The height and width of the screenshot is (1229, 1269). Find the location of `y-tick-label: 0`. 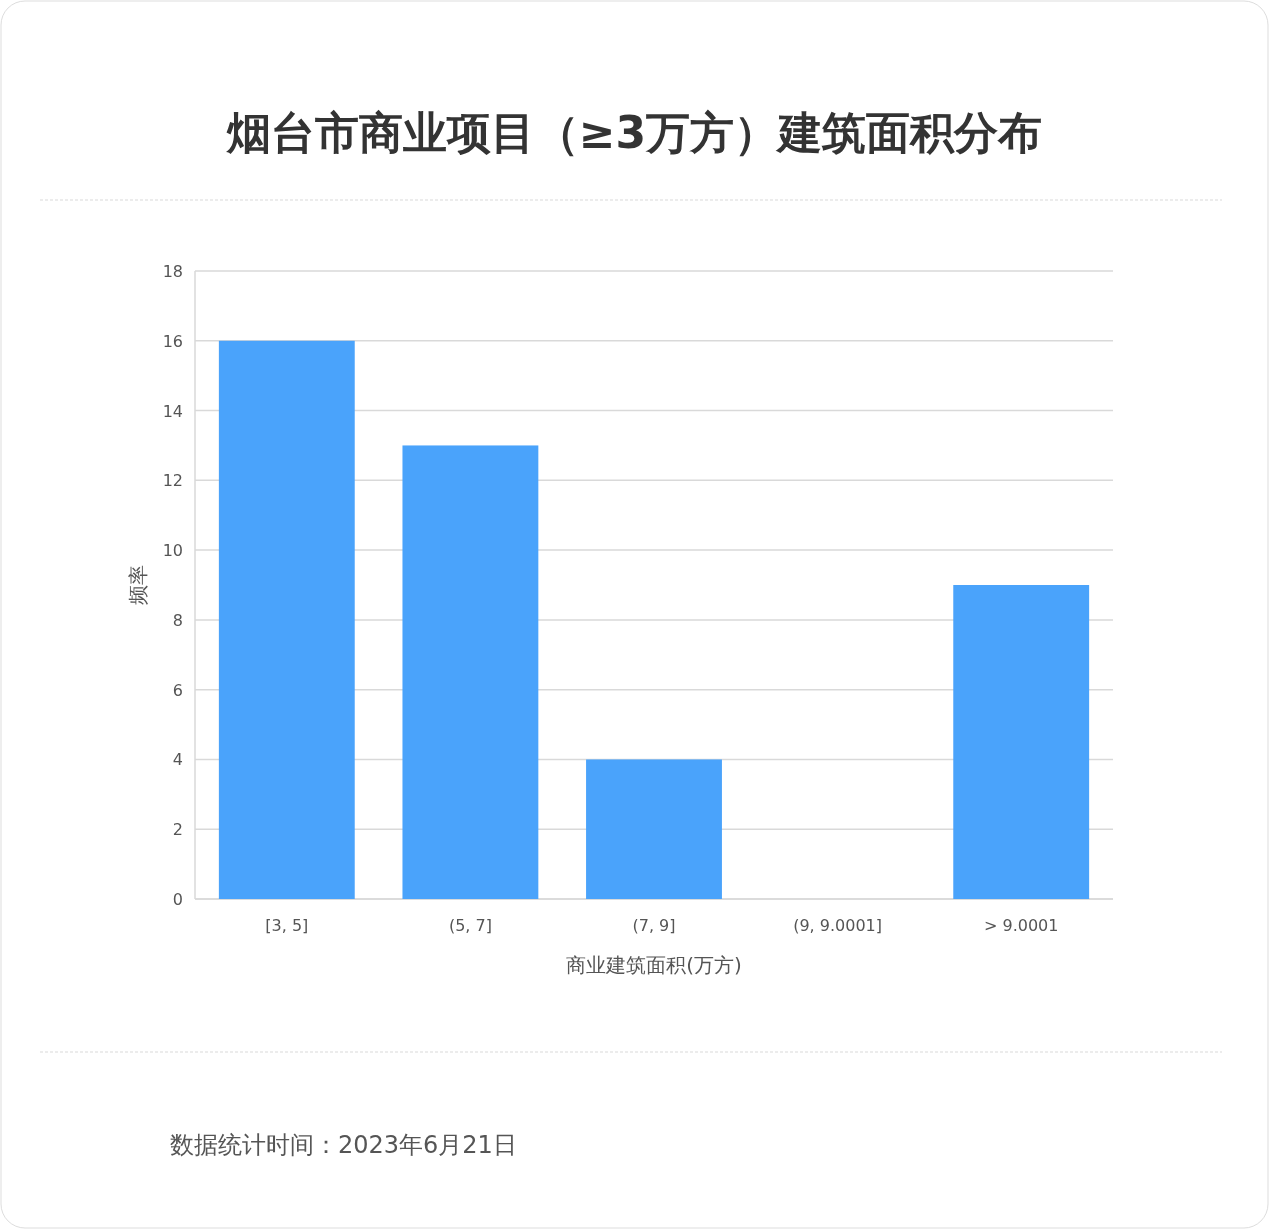

y-tick-label: 0 is located at coordinates (177, 899).